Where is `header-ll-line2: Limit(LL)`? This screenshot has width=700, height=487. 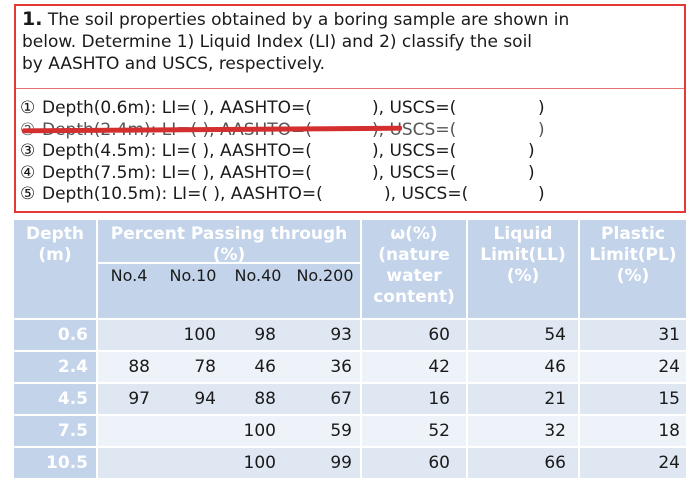 header-ll-line2: Limit(LL) is located at coordinates (523, 255).